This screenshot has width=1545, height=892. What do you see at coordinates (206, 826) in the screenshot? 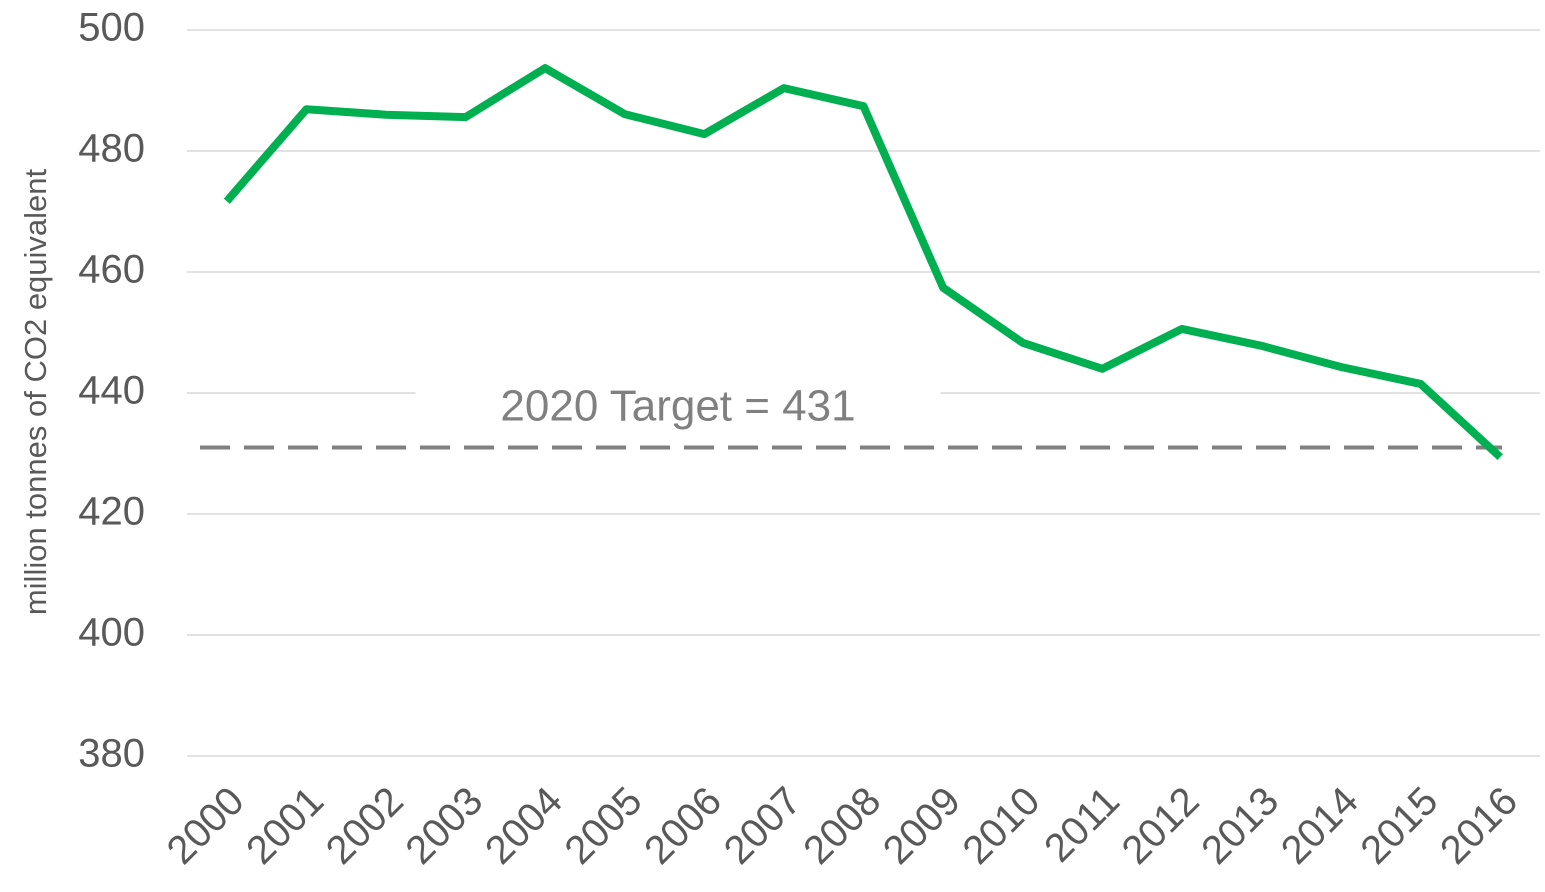
I see `x-tick-label: 2000` at bounding box center [206, 826].